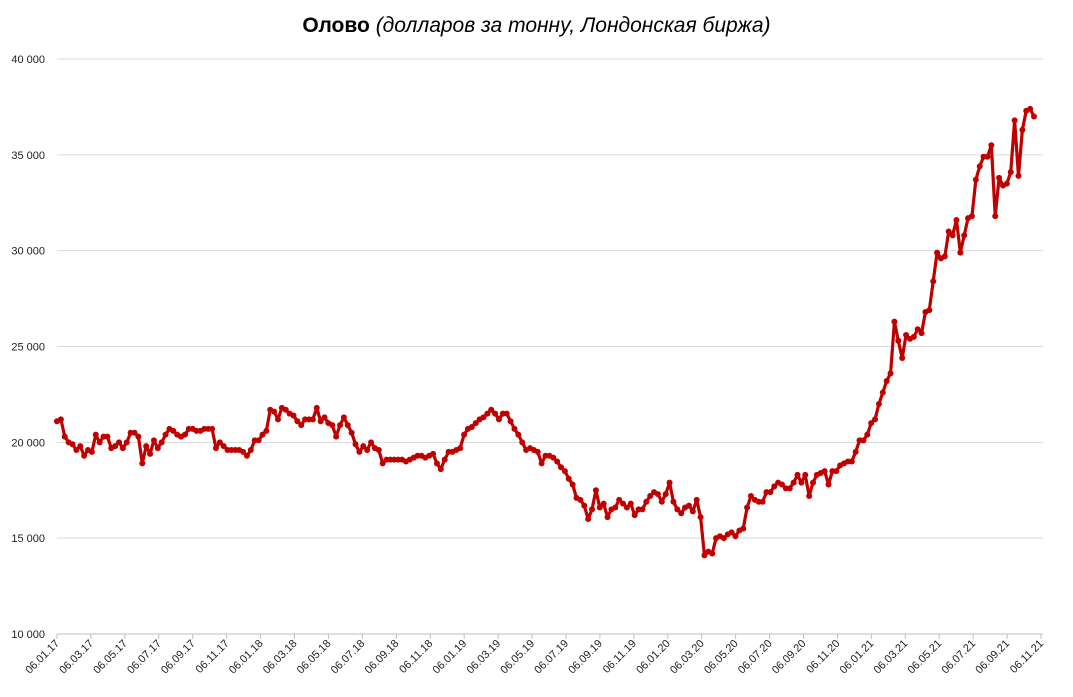 The width and height of the screenshot is (1073, 697). Describe the element at coordinates (653, 657) in the screenshot. I see `x-tick-label: 06.01.20` at that location.